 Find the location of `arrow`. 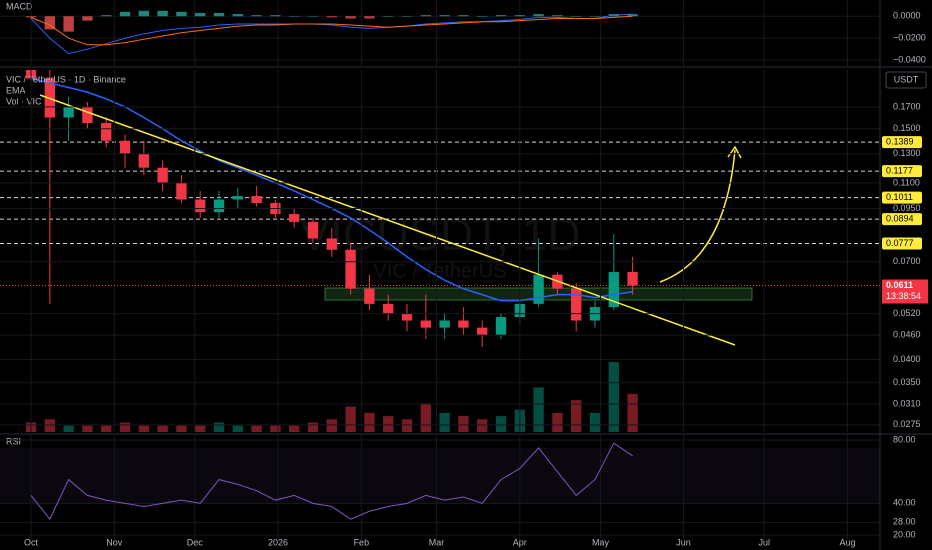

arrow is located at coordinates (697, 216).